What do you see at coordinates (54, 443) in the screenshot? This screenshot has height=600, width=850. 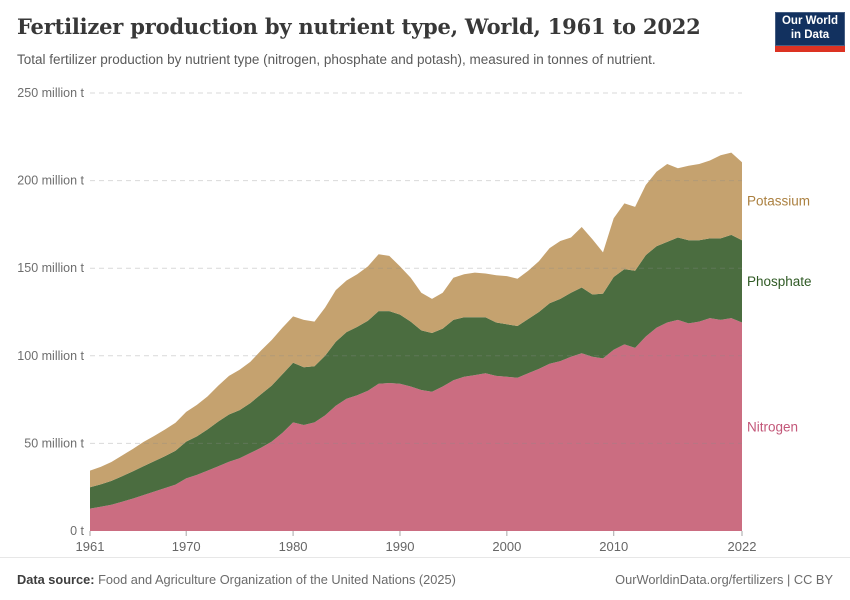 I see `y-axis-label-50: 50 million t` at bounding box center [54, 443].